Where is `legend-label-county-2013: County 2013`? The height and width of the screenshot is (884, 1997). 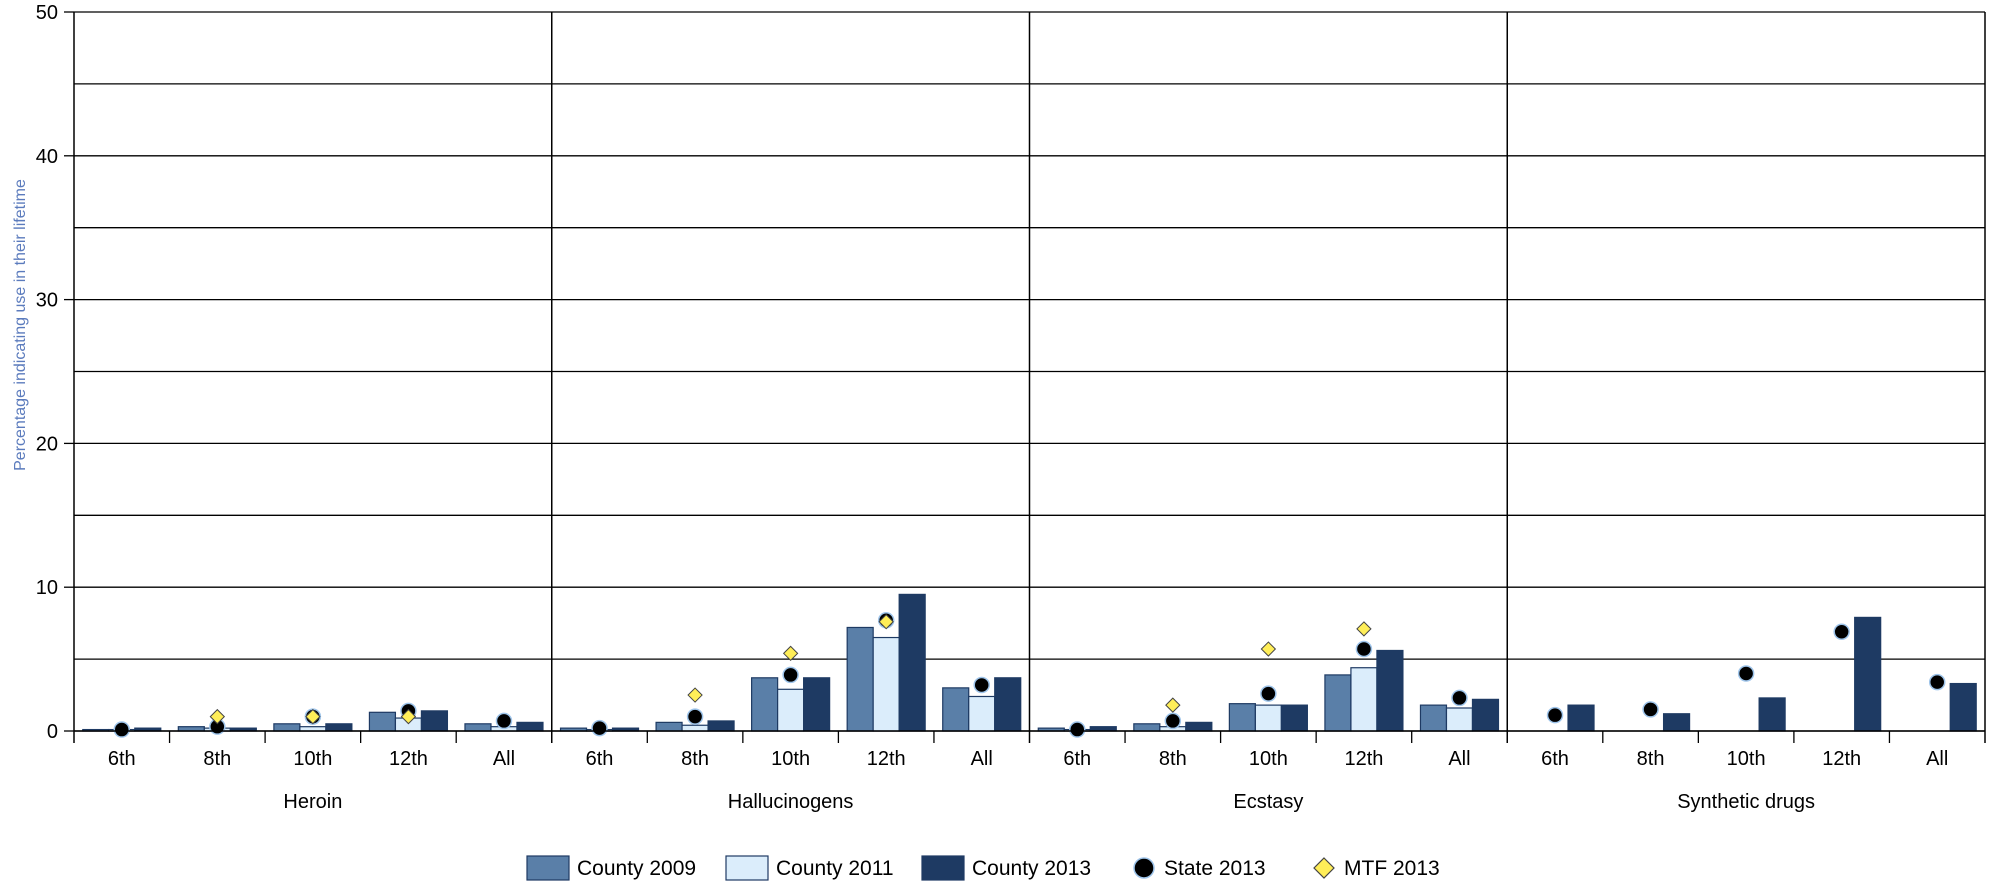
legend-label-county-2013: County 2013 is located at coordinates (1031, 868).